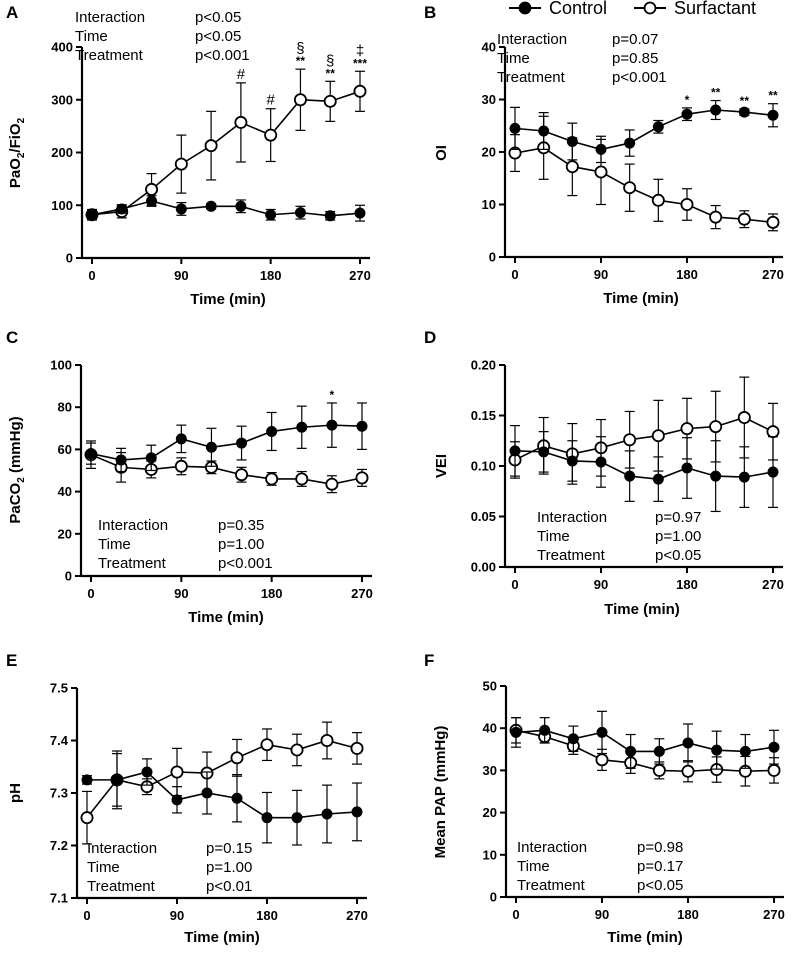 The width and height of the screenshot is (800, 953). Describe the element at coordinates (12, 12) in the screenshot. I see `panel-label: A` at that location.